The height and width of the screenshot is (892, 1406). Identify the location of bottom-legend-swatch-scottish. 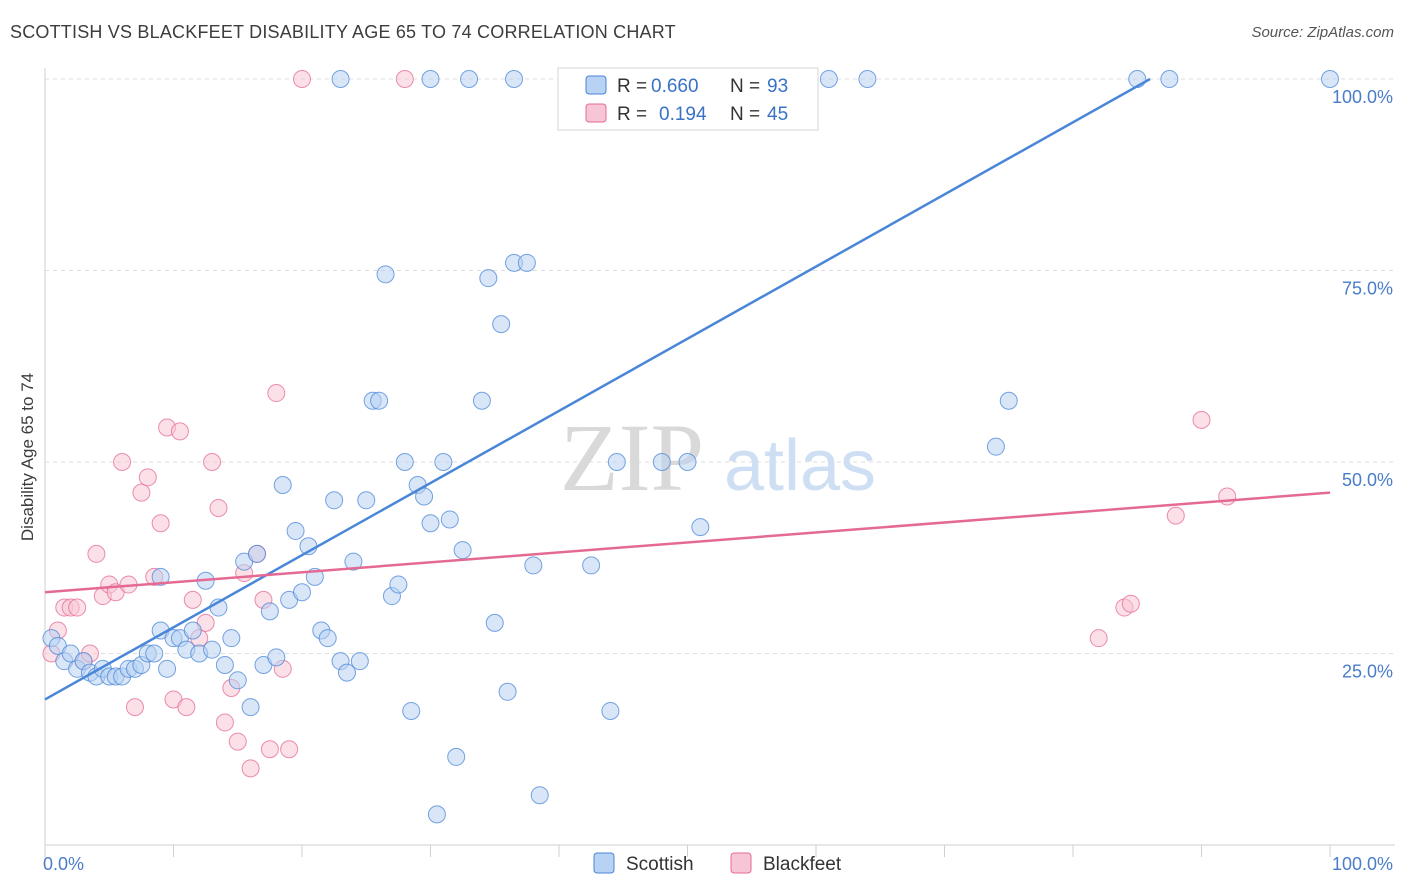
(604, 863).